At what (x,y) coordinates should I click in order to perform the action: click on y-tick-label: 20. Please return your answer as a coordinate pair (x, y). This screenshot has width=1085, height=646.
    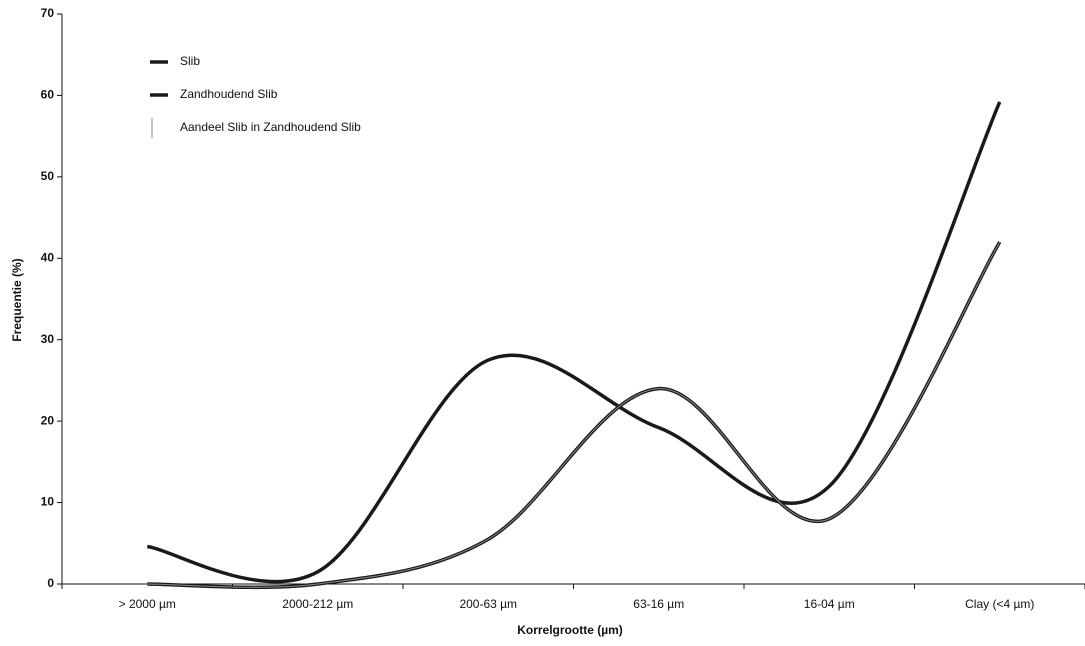
    Looking at the image, I should click on (48, 420).